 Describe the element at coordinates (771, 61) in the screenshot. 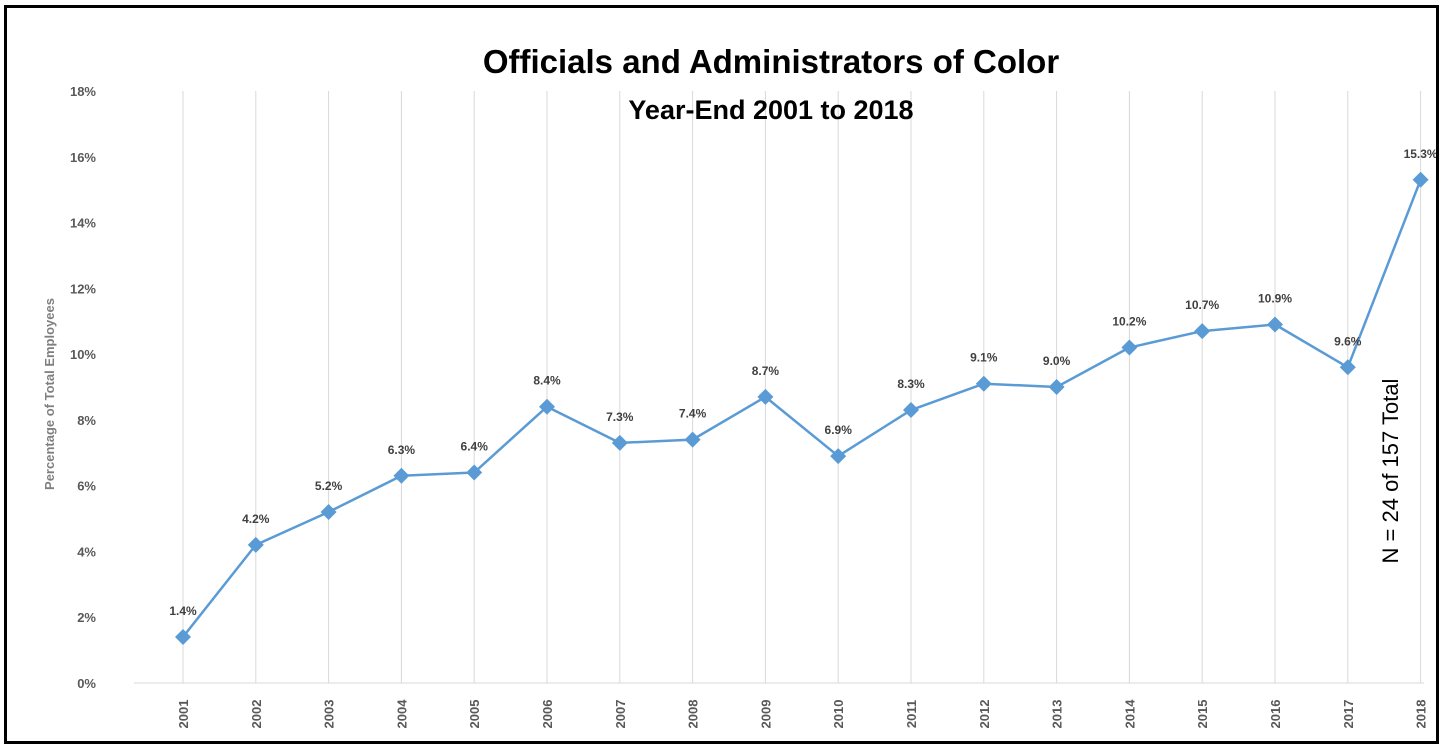

I see `chart-title: Officials and Administrators of Color` at that location.